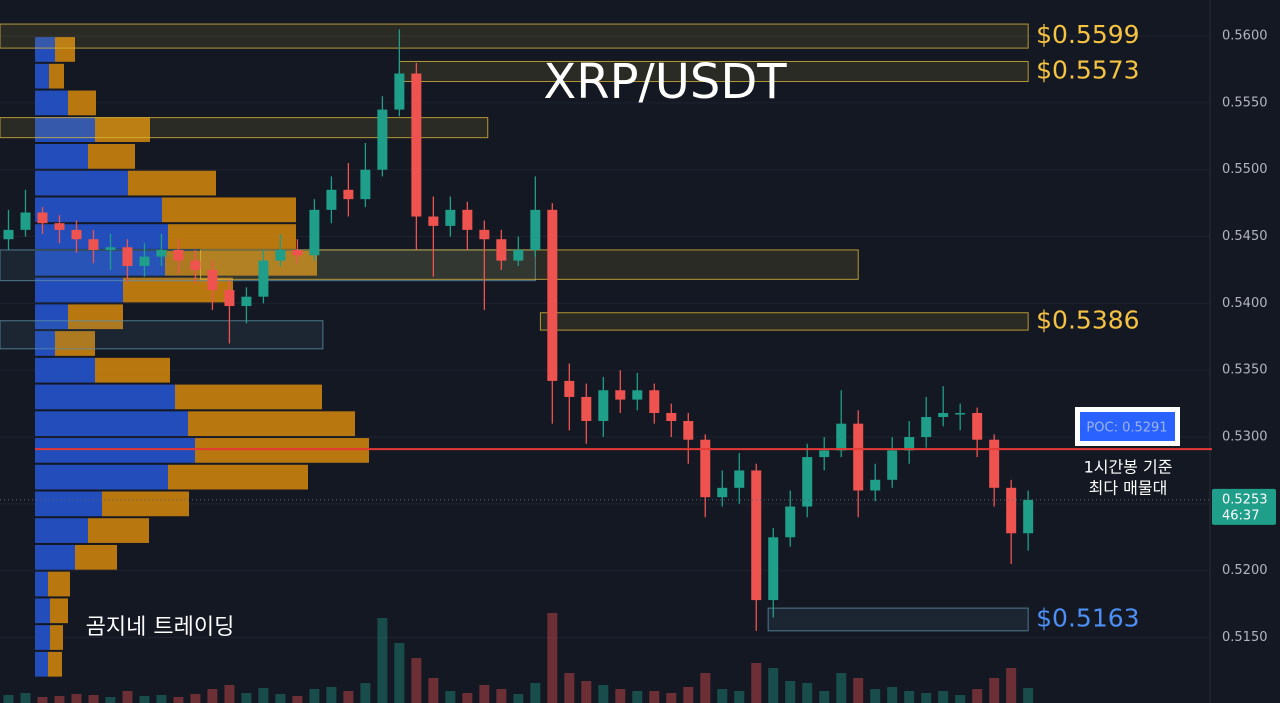  Describe the element at coordinates (665, 82) in the screenshot. I see `chart-title: XRP/USDT` at that location.